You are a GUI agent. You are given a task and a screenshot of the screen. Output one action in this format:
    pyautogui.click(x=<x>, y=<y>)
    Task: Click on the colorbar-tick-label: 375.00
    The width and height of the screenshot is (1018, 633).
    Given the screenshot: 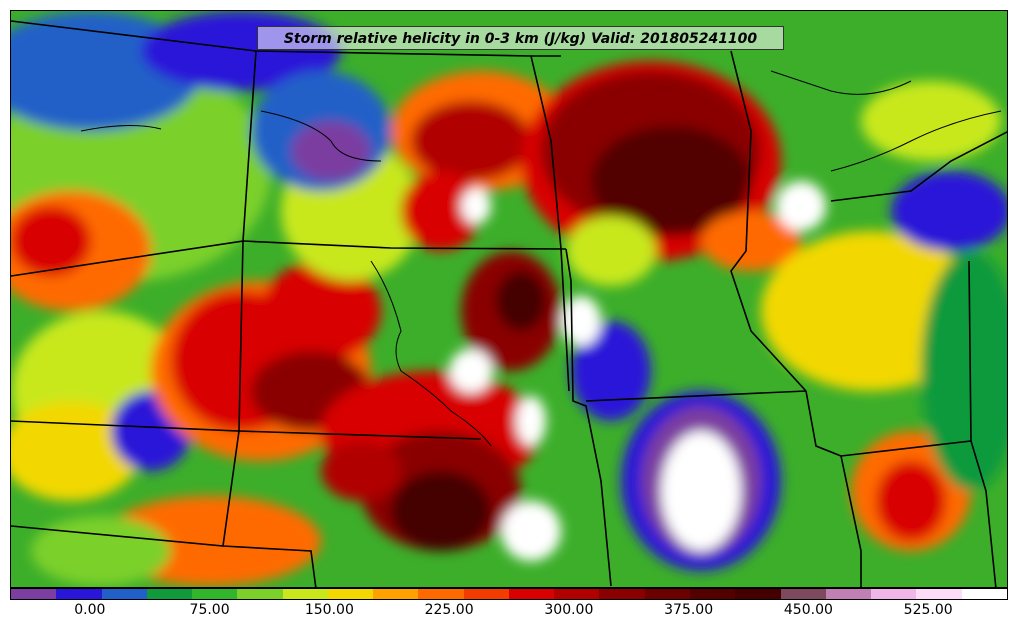 What is the action you would take?
    pyautogui.click(x=689, y=610)
    